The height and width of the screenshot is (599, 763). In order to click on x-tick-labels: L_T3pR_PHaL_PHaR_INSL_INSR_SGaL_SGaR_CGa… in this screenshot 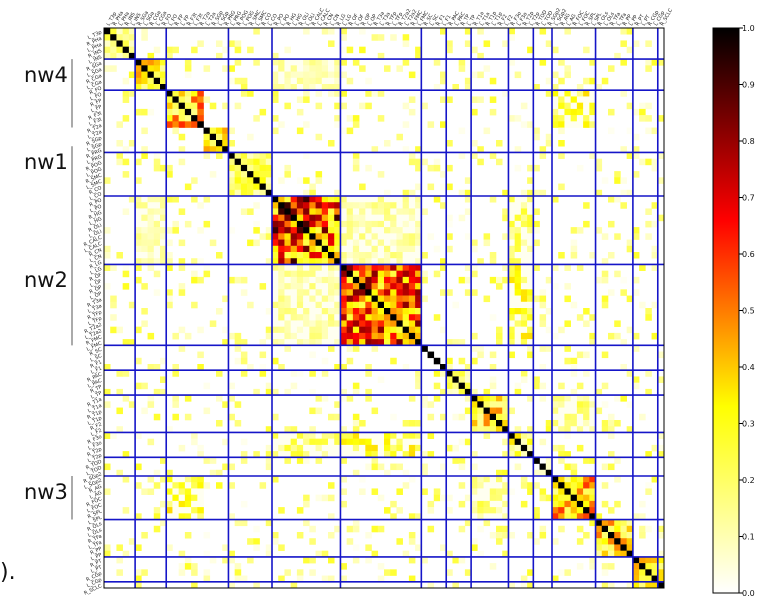, I will do `click(390, 17)`.